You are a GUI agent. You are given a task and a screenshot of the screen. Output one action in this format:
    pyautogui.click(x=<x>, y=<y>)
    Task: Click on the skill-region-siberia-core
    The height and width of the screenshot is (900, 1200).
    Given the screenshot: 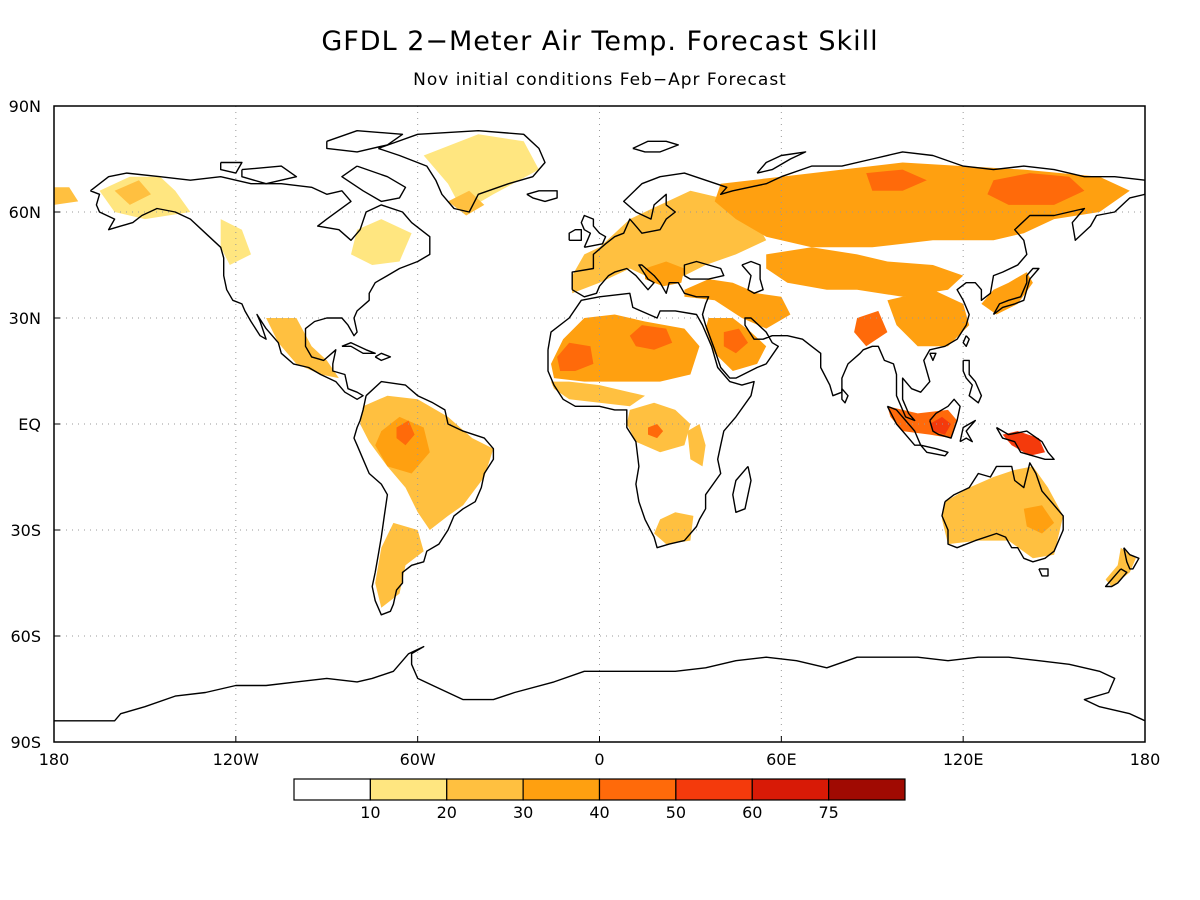 What is the action you would take?
    pyautogui.click(x=896, y=180)
    